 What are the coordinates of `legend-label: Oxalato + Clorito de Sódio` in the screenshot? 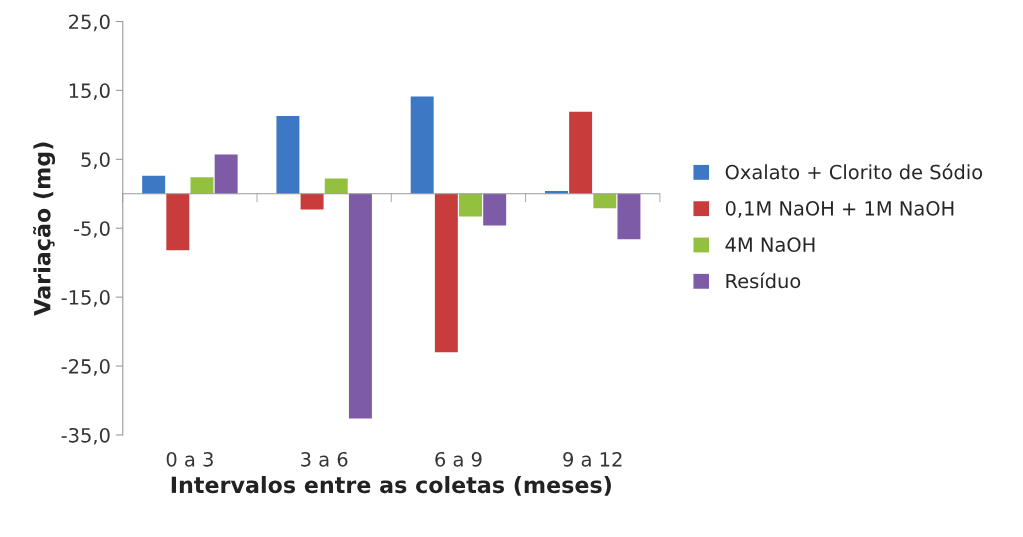 It's located at (854, 171).